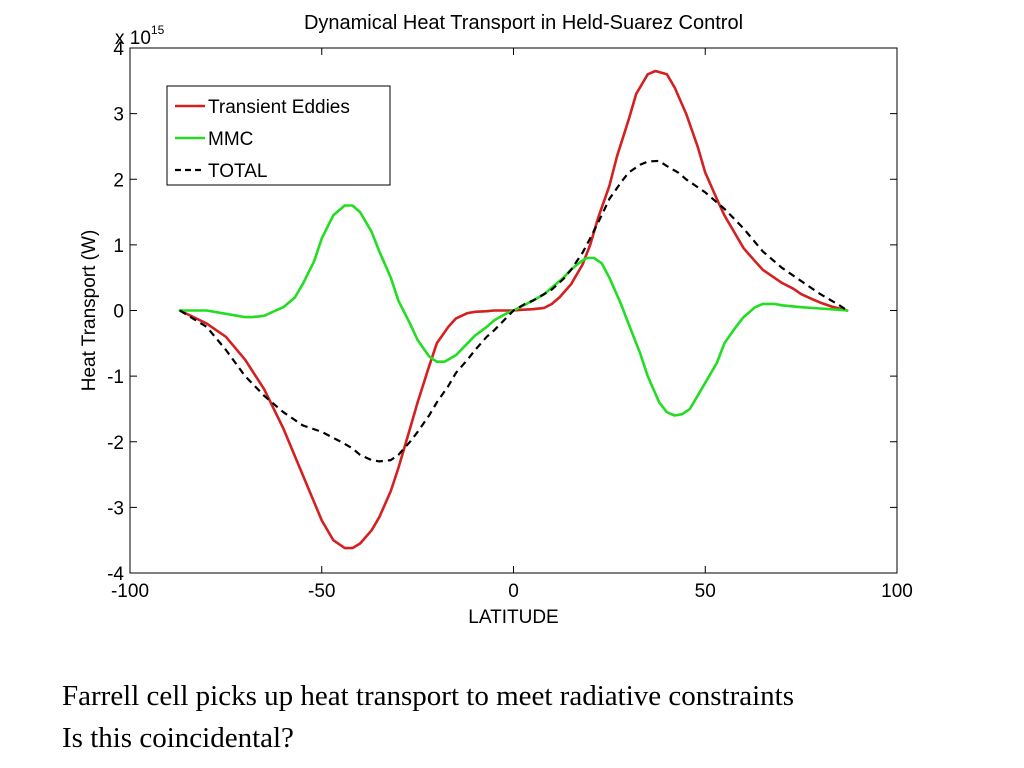 This screenshot has width=1024, height=768. Describe the element at coordinates (513, 617) in the screenshot. I see `x-axis-label: LATITUDE` at that location.